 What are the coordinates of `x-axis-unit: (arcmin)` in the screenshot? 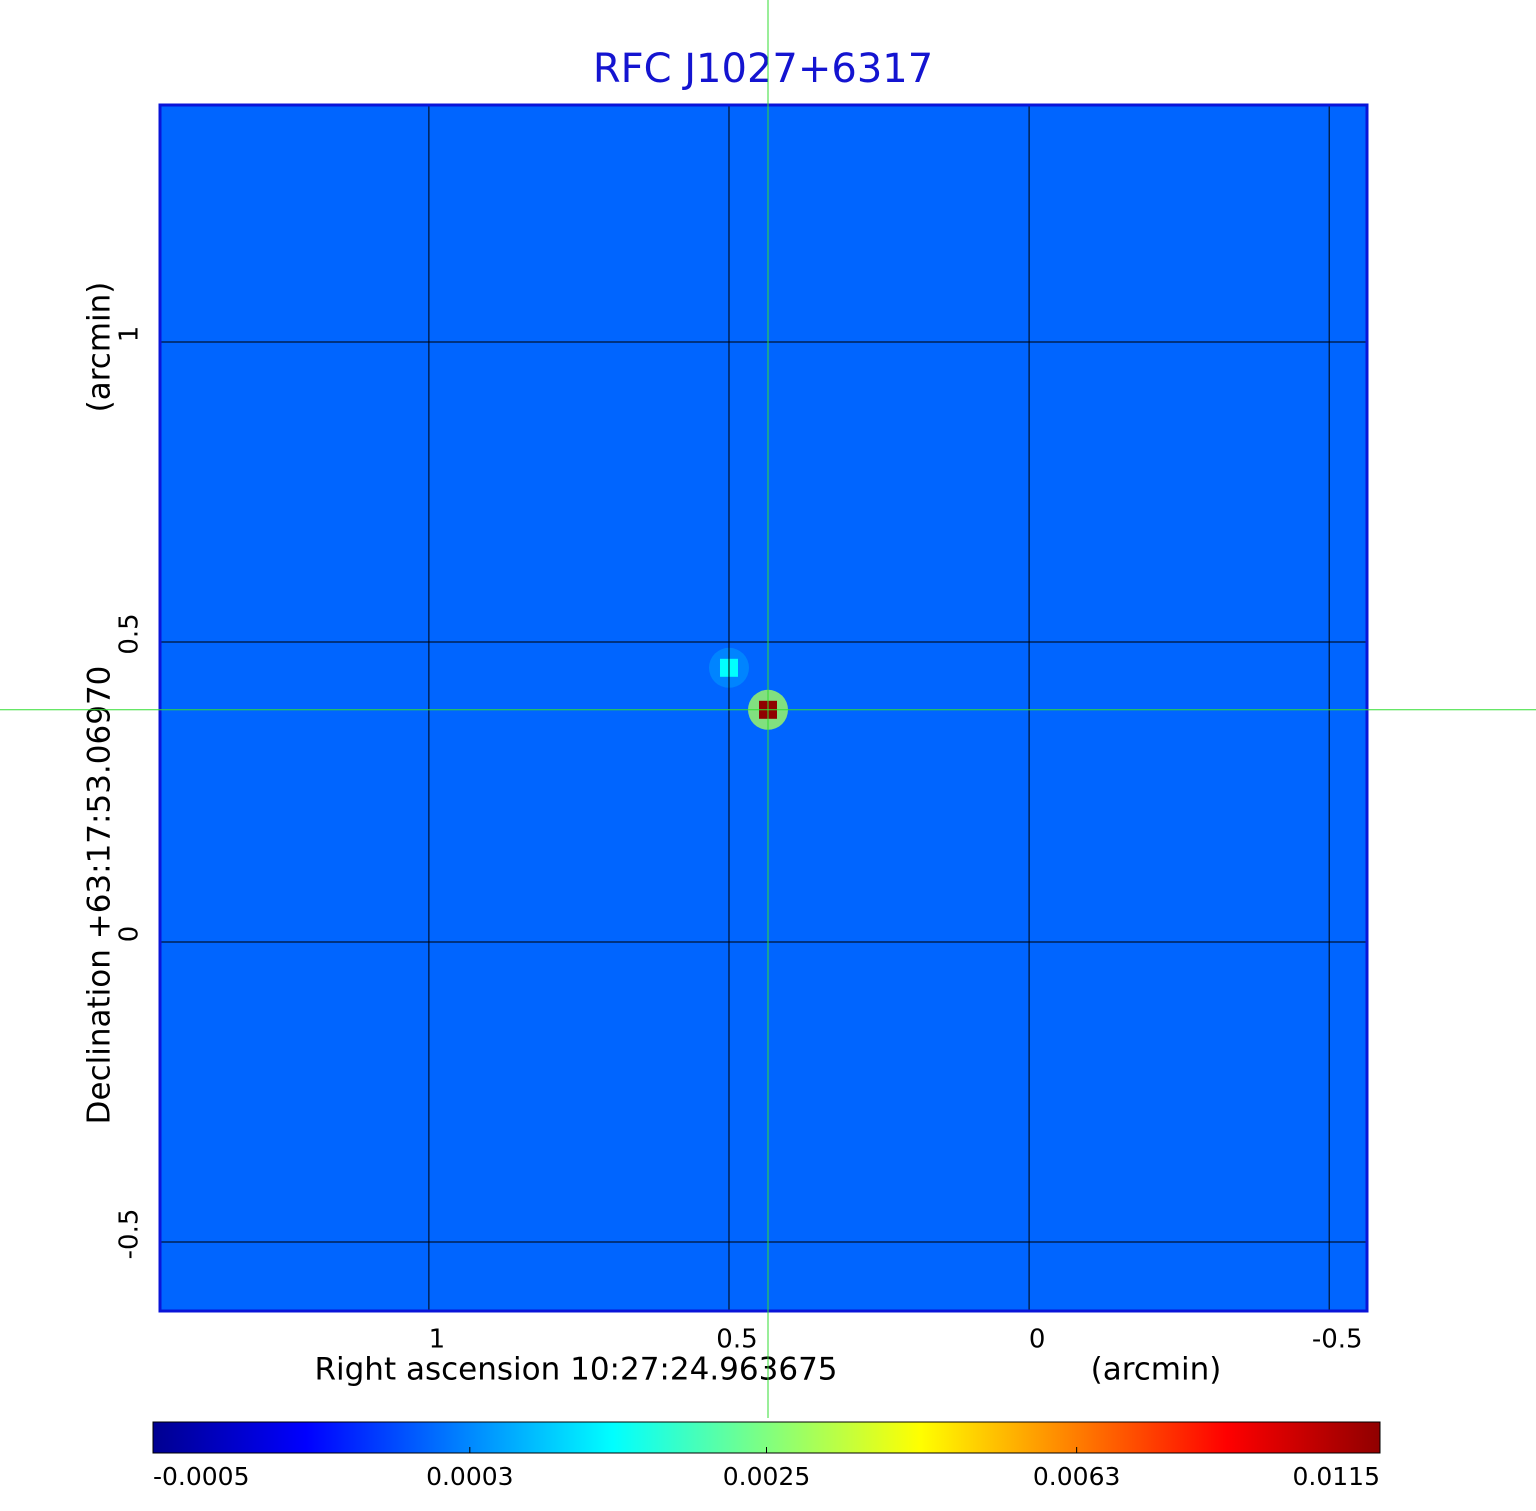 It's located at (1156, 1370).